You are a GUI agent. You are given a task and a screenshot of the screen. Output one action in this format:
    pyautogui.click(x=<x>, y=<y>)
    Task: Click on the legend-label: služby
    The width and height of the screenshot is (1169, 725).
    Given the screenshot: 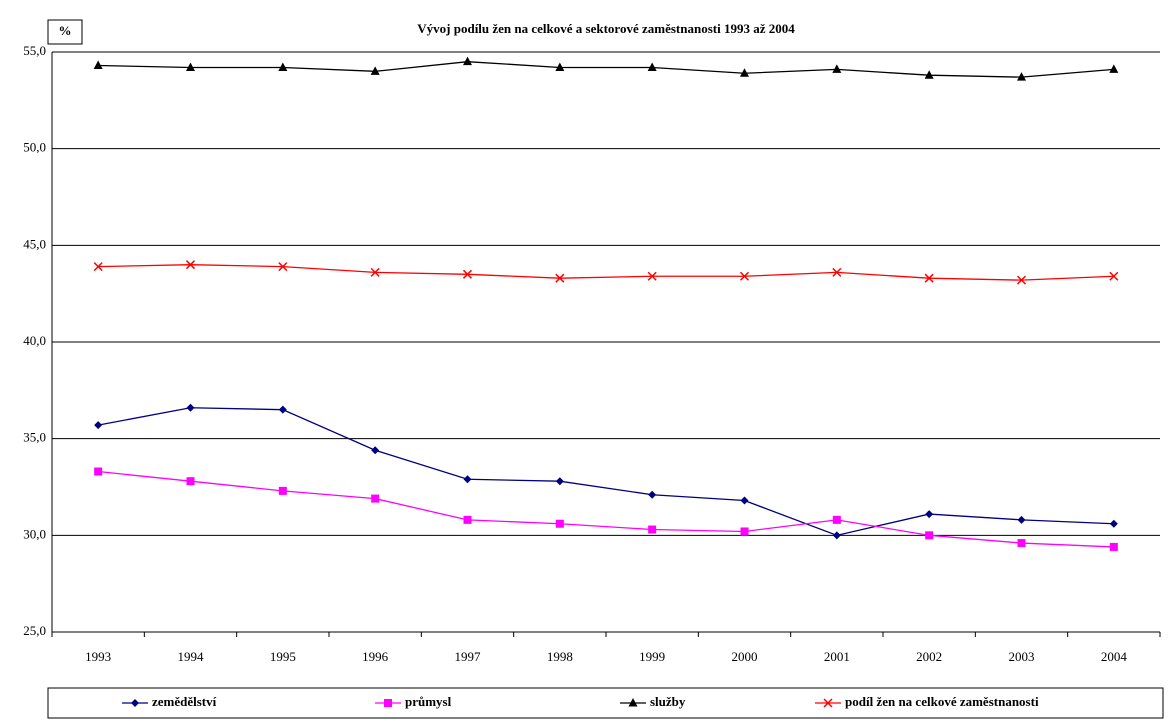 What is the action you would take?
    pyautogui.click(x=668, y=701)
    